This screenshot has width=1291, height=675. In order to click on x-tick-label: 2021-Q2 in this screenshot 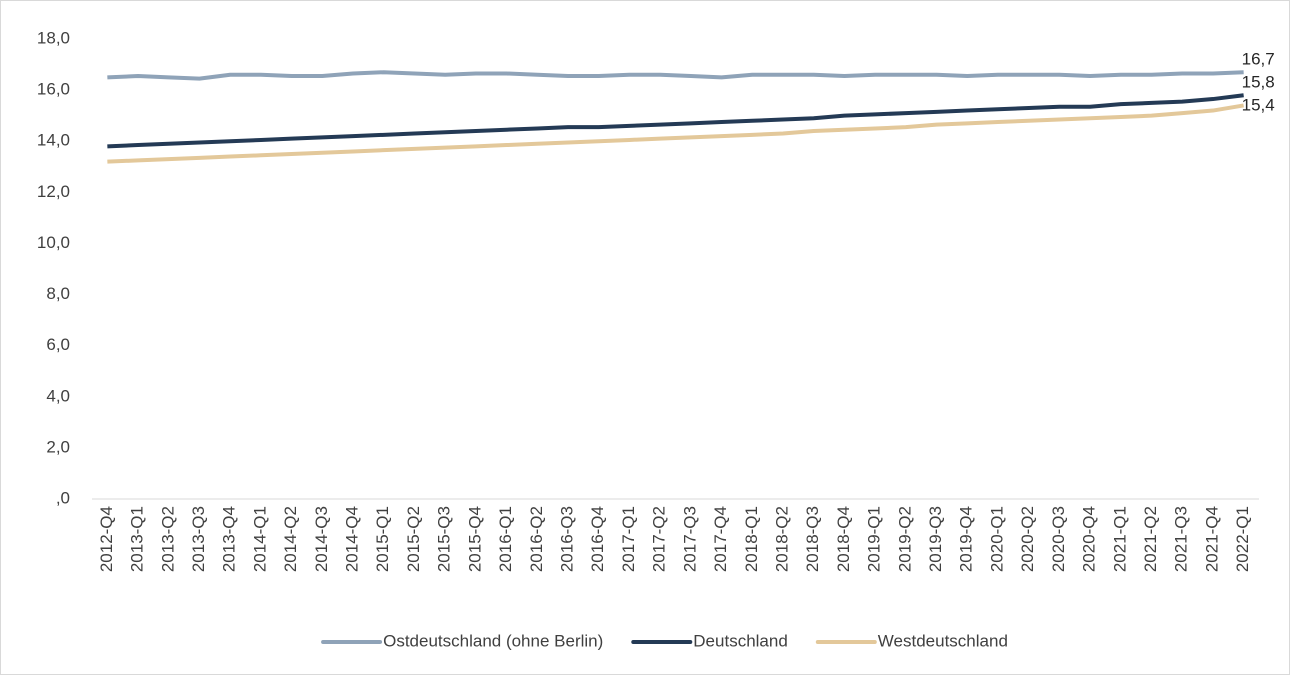, I will do `click(1150, 539)`.